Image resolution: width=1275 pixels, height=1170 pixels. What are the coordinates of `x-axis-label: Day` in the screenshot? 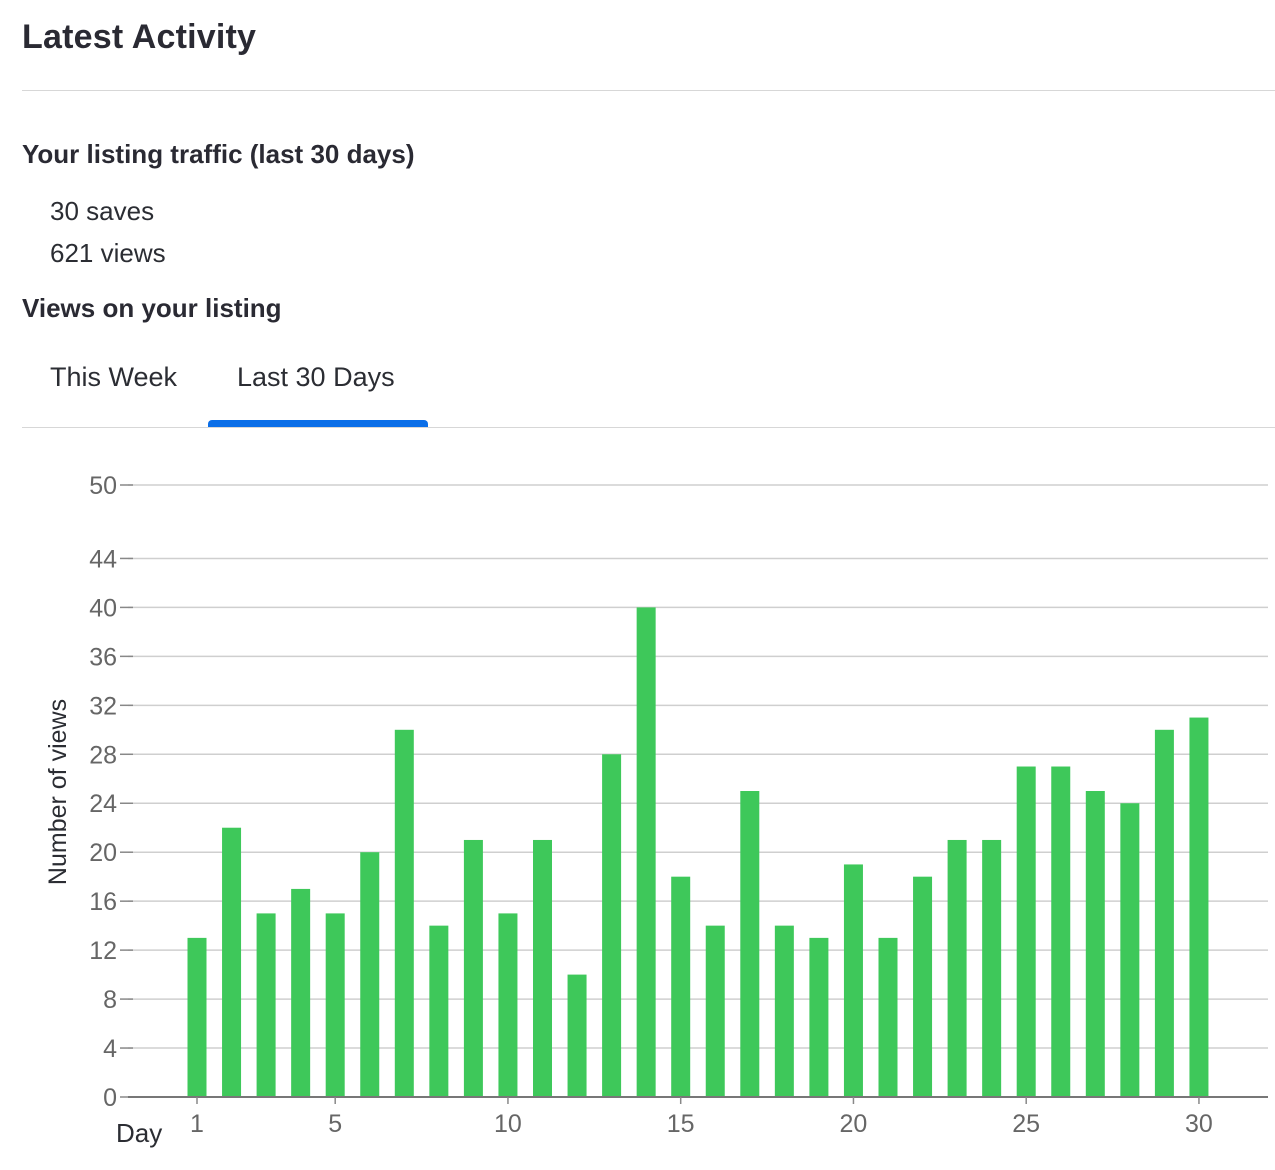 It's located at (139, 1133).